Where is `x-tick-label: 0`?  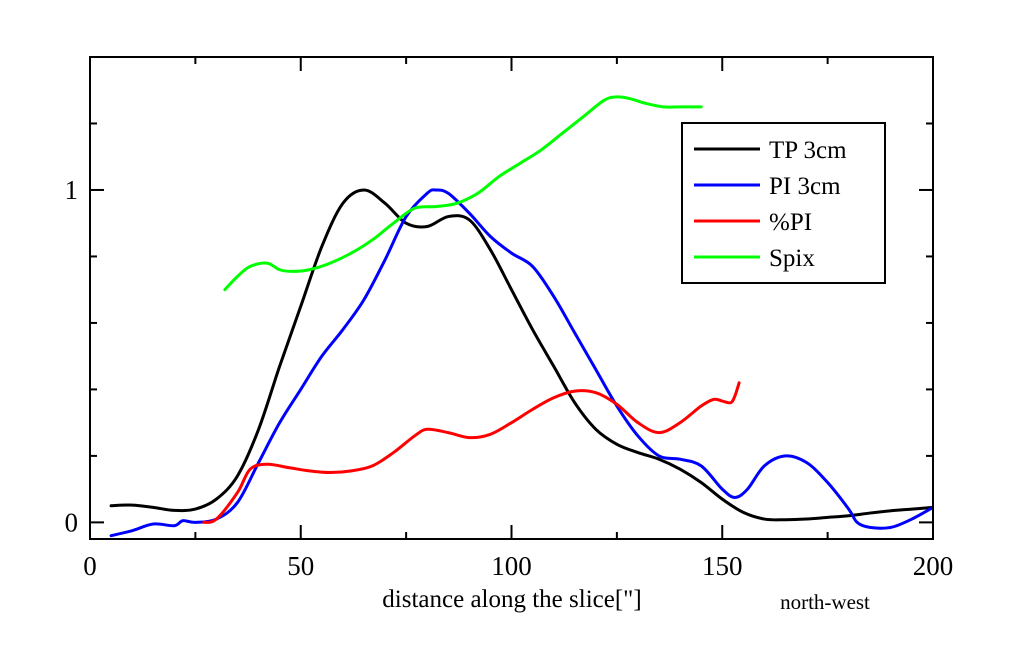 x-tick-label: 0 is located at coordinates (90, 566).